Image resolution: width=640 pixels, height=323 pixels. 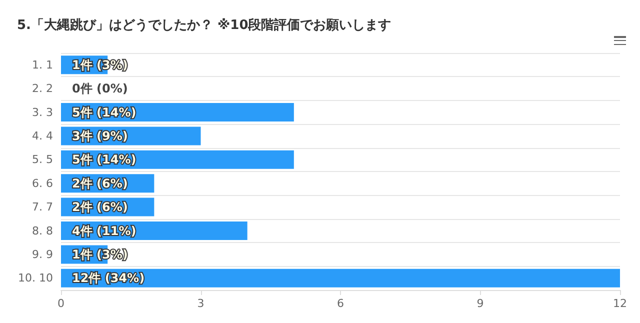 What do you see at coordinates (620, 303) in the screenshot?
I see `x-tick-label: 12` at bounding box center [620, 303].